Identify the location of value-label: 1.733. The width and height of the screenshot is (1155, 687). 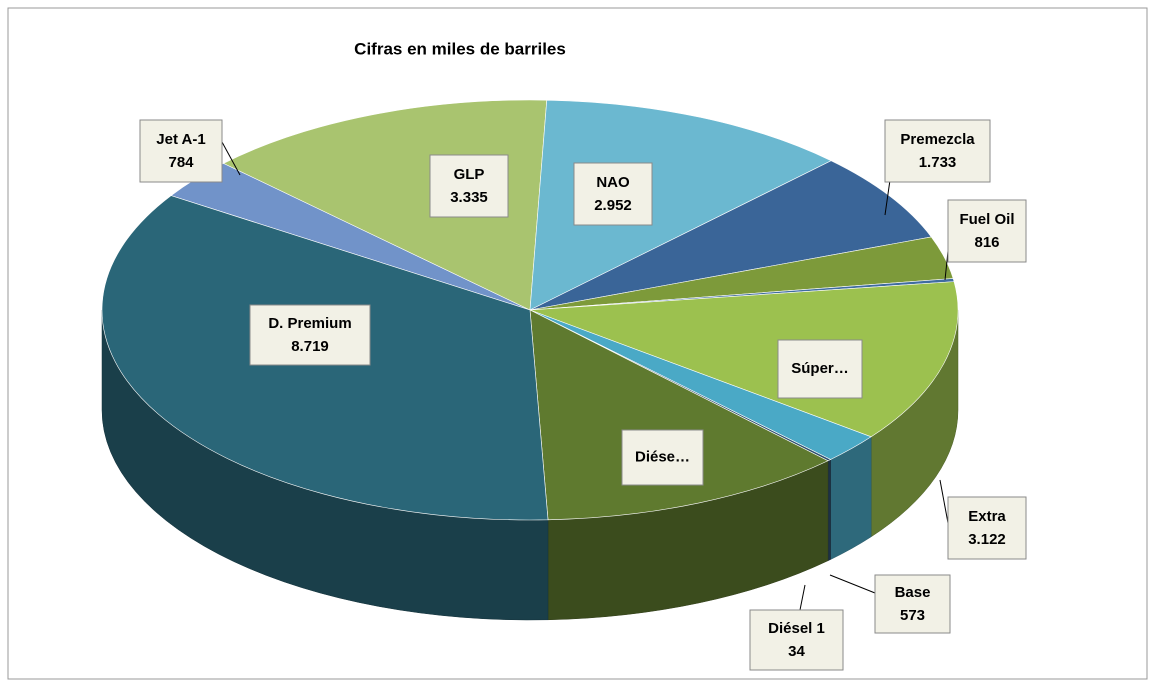
(938, 162).